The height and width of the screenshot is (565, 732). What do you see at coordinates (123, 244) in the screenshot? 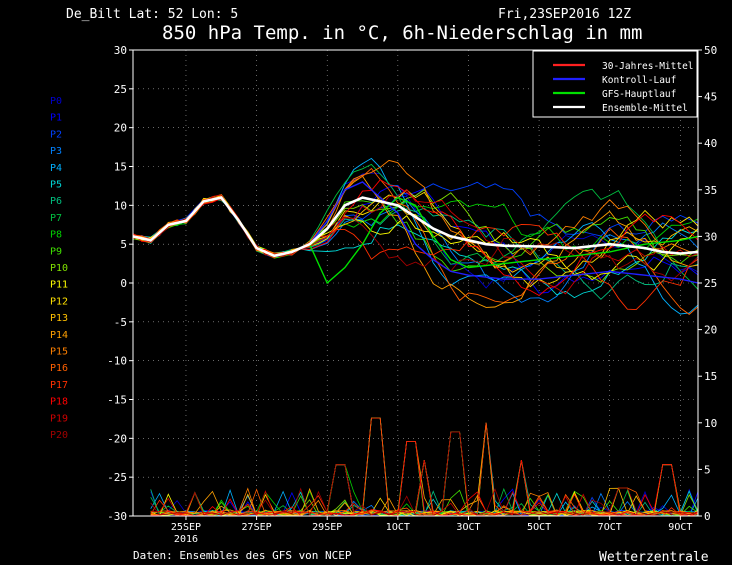
I see `left-tick-label: 5` at bounding box center [123, 244].